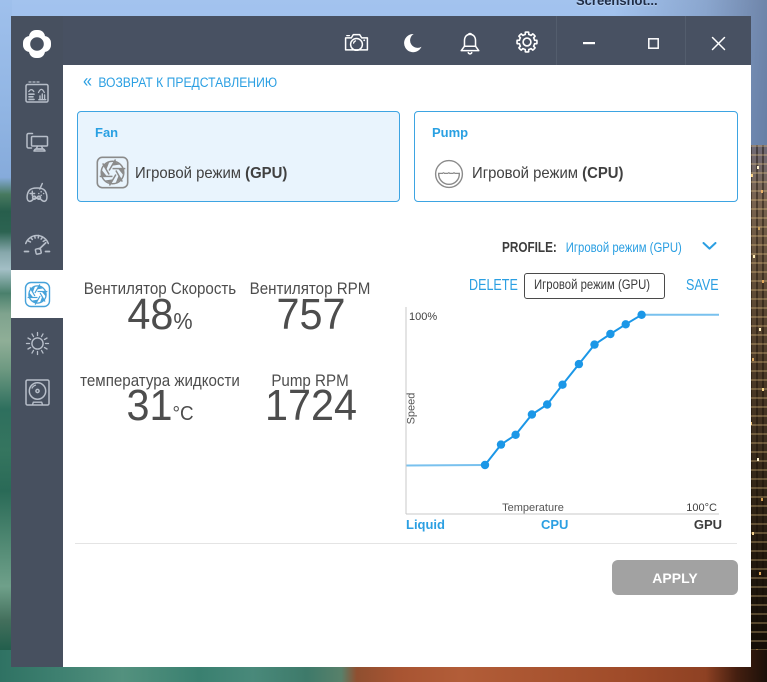 This screenshot has height=682, width=767. What do you see at coordinates (533, 508) in the screenshot?
I see `svg-text: Temperature` at bounding box center [533, 508].